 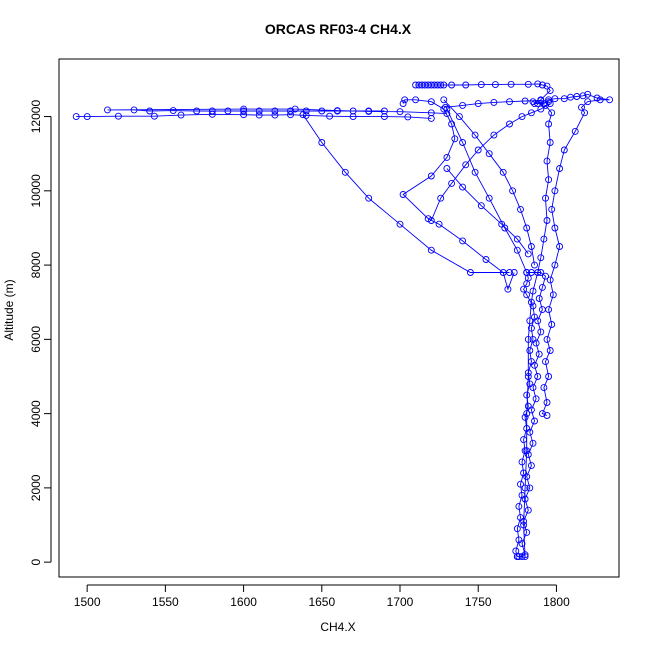 What do you see at coordinates (338, 29) in the screenshot?
I see `chart-title: ORCAS RF03-4 CH4.X` at bounding box center [338, 29].